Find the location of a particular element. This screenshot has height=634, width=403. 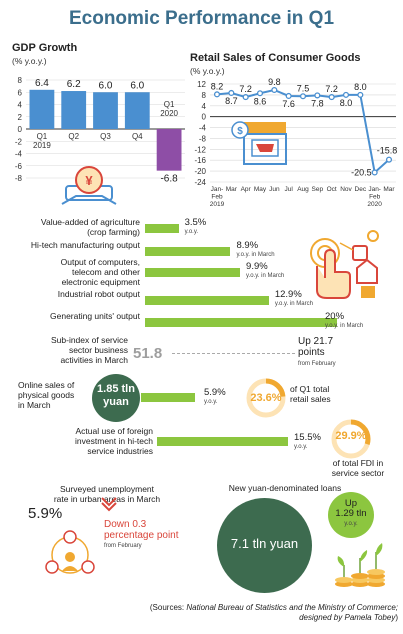

retail-y-tick: 4 is located at coordinates (204, 106).